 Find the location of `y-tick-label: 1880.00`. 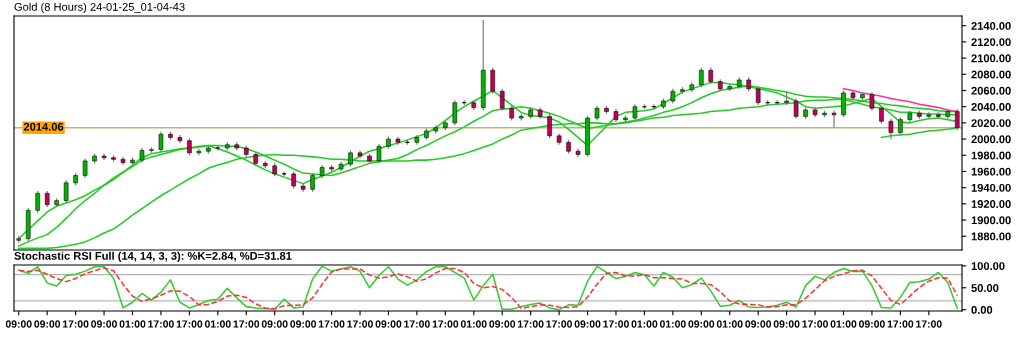

y-tick-label: 1880.00 is located at coordinates (991, 236).